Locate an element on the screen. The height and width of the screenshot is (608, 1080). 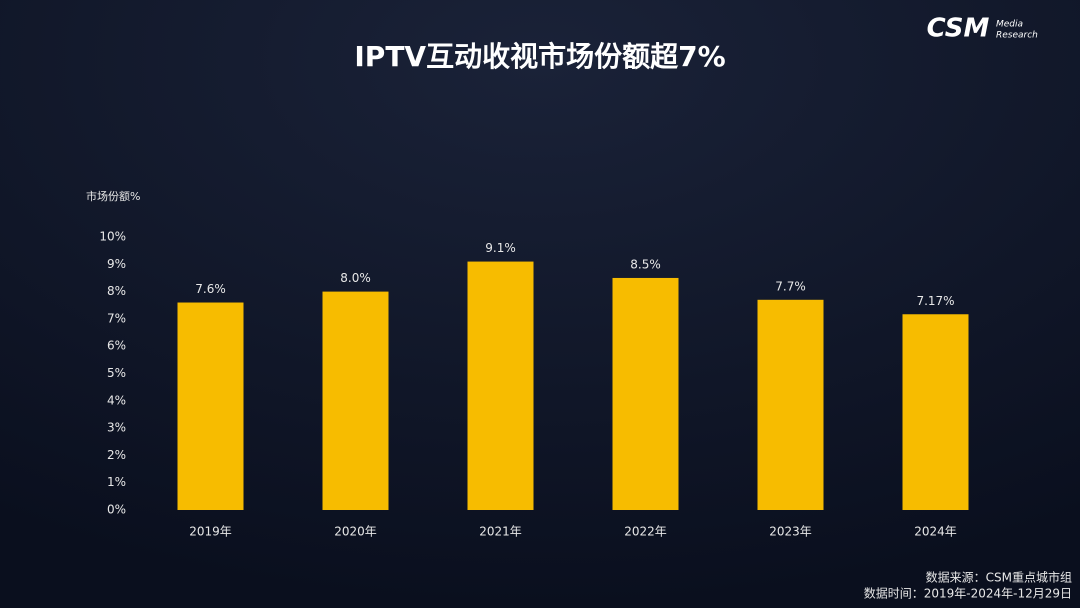
y-tick-label: 2% is located at coordinates (116, 455).